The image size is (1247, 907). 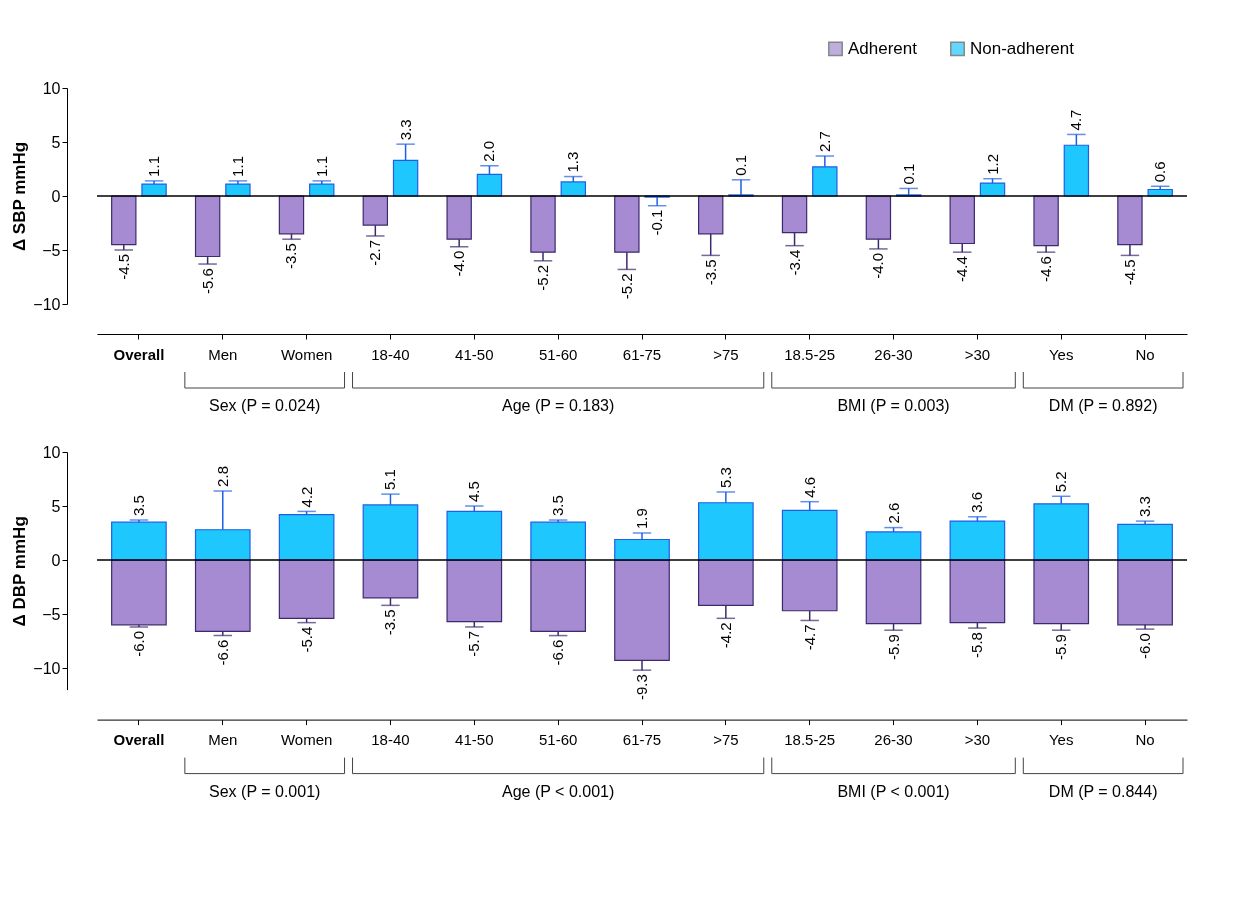 What do you see at coordinates (657, 222) in the screenshot?
I see `data-label: -0.1` at bounding box center [657, 222].